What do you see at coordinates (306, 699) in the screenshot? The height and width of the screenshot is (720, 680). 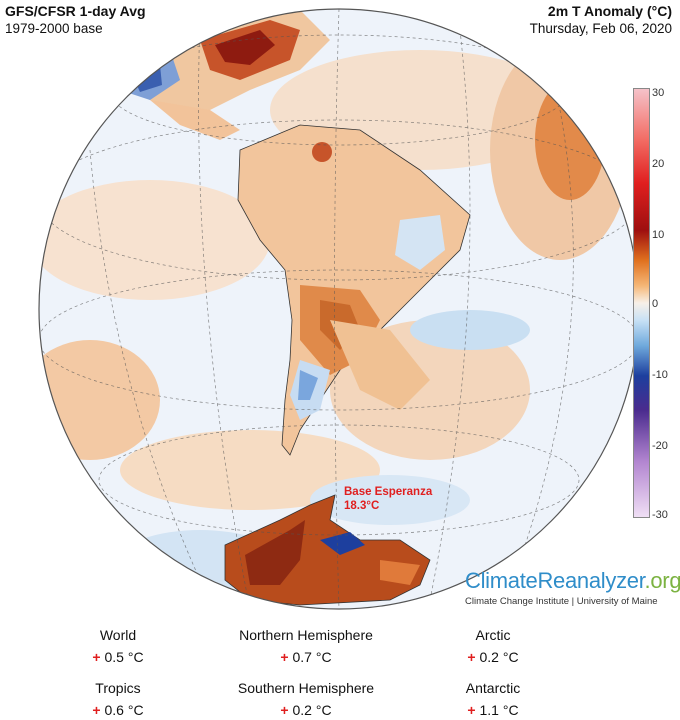 I see `stat-southern-hemisphere: Southern Hemisphere + 0.2 °C` at bounding box center [306, 699].